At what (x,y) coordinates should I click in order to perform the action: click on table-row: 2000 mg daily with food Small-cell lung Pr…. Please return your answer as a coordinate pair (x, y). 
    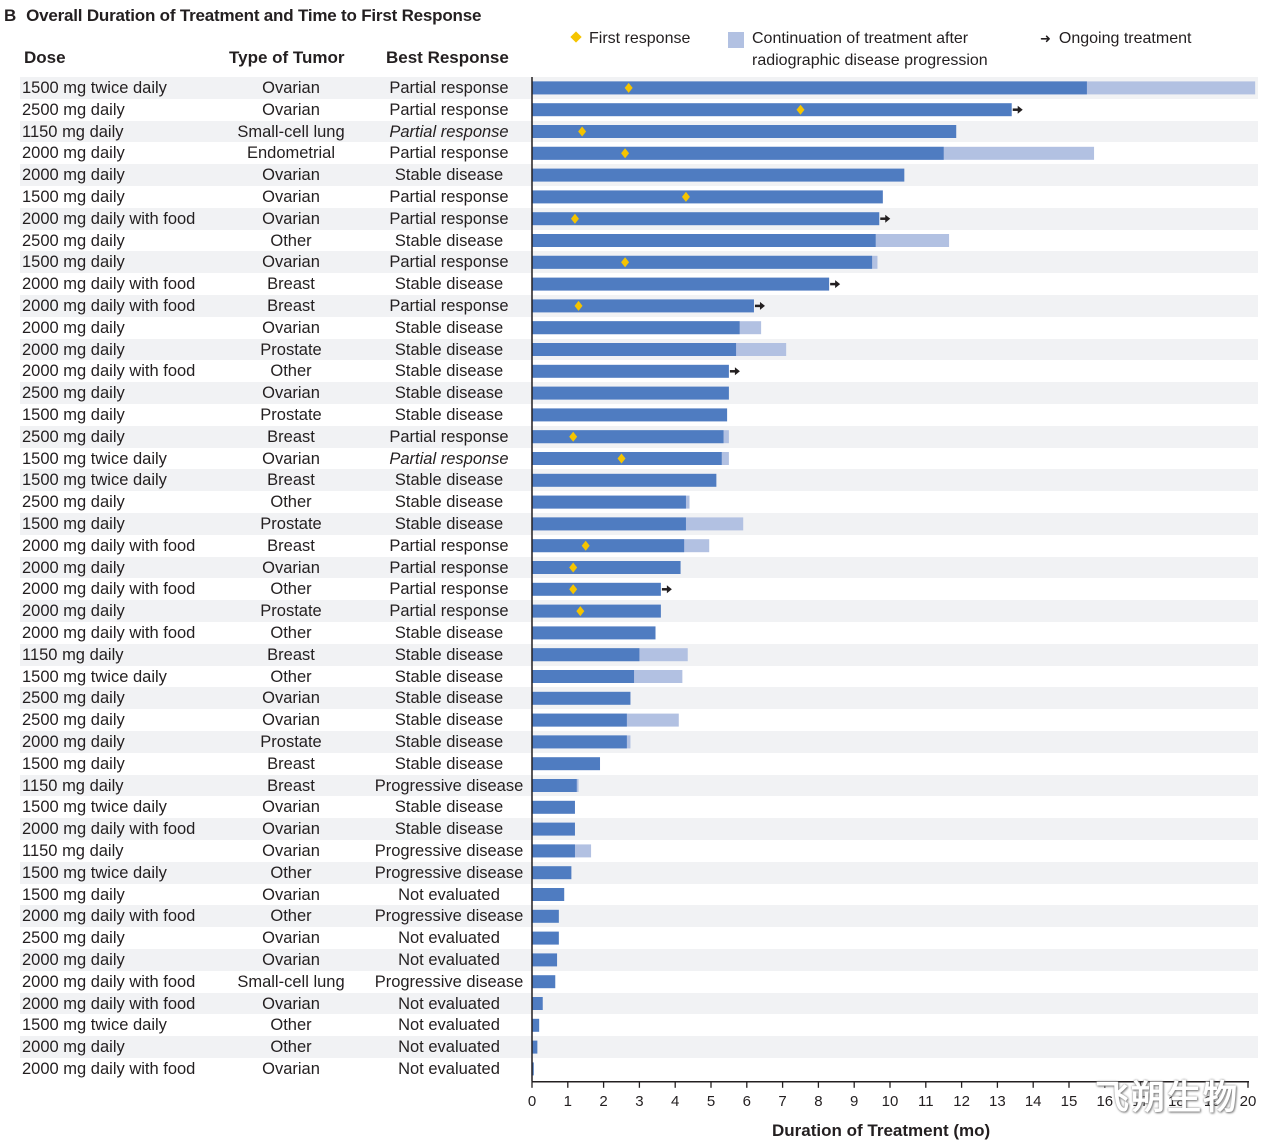
    Looking at the image, I should click on (639, 982).